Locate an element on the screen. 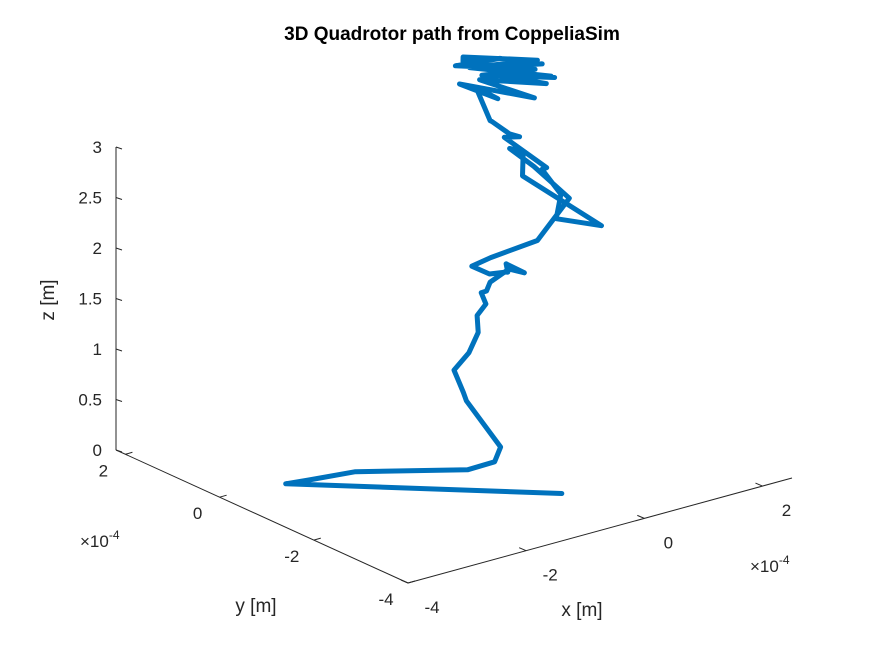 This screenshot has height=656, width=875. z-tick-label: 0 is located at coordinates (97, 450).